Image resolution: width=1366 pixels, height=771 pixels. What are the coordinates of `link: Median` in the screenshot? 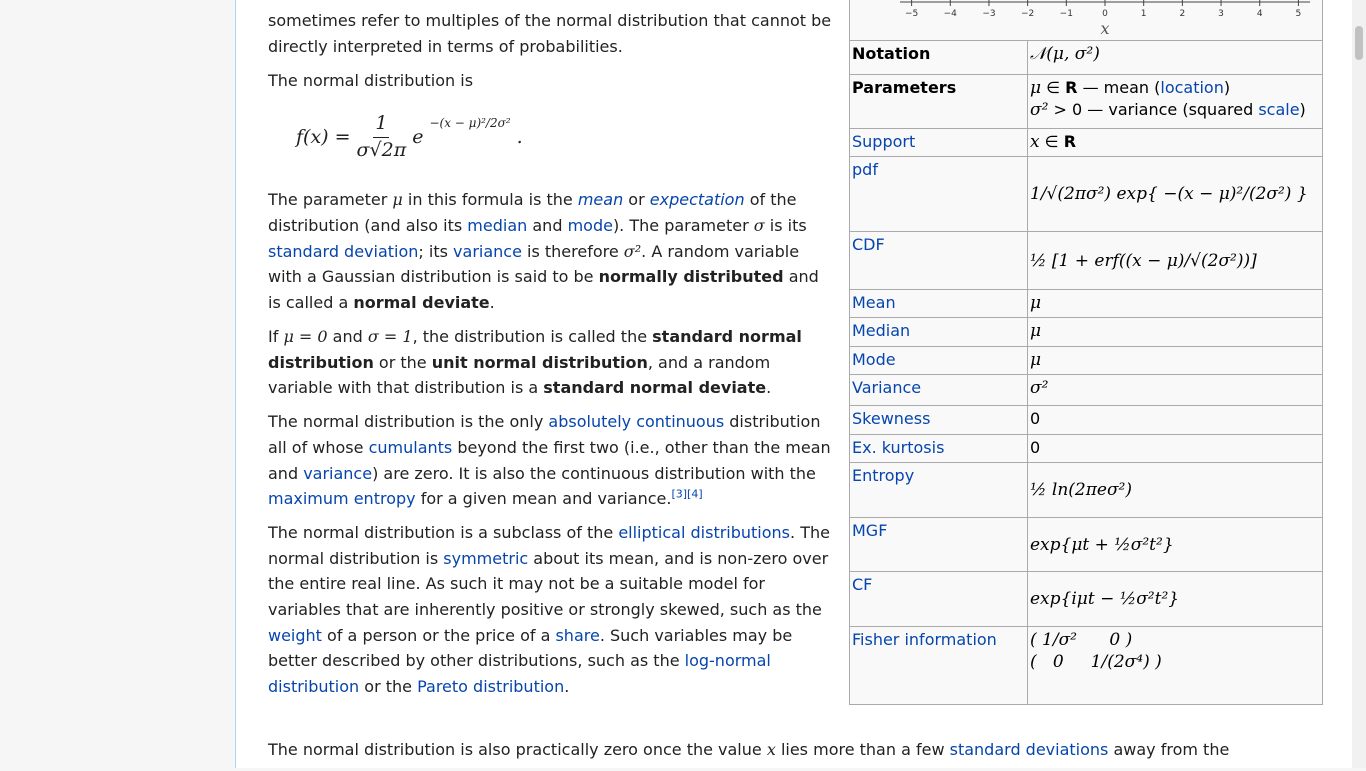 It's located at (881, 330).